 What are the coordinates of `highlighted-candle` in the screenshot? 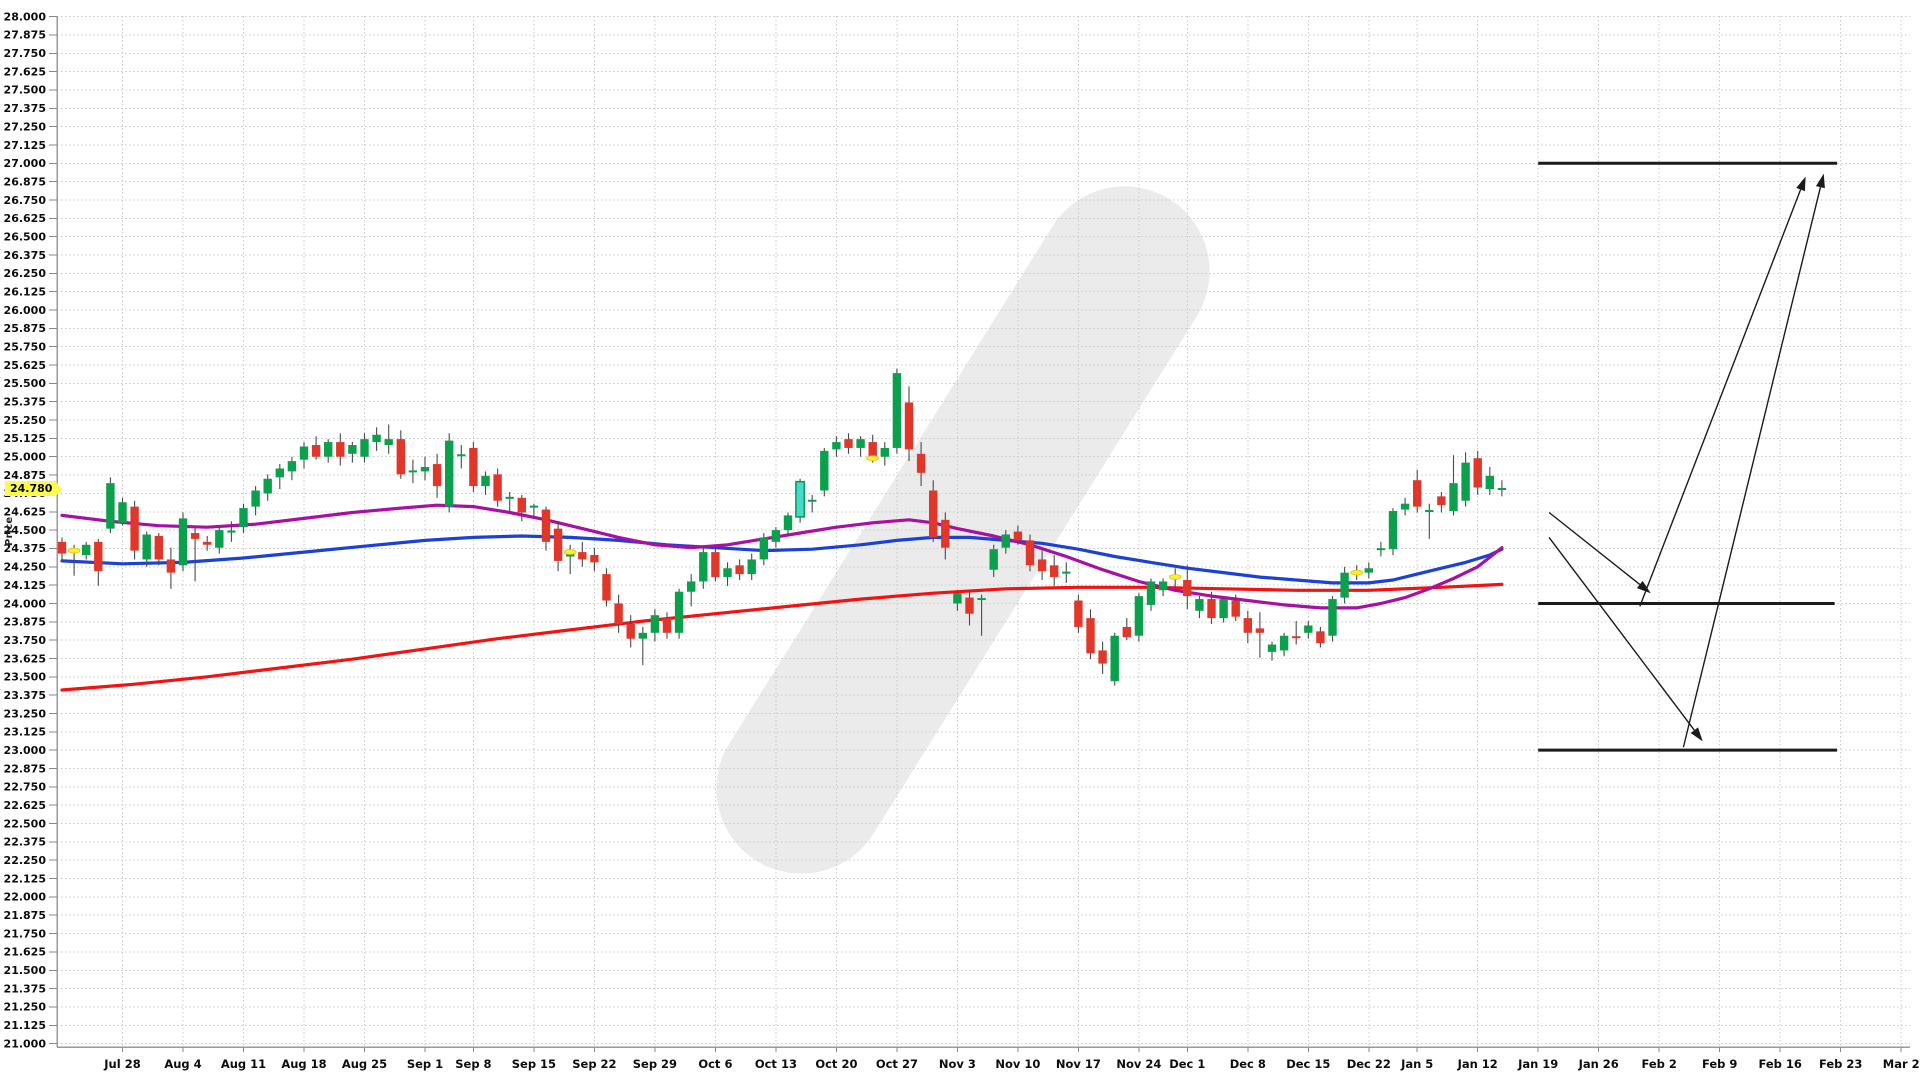 It's located at (800, 499).